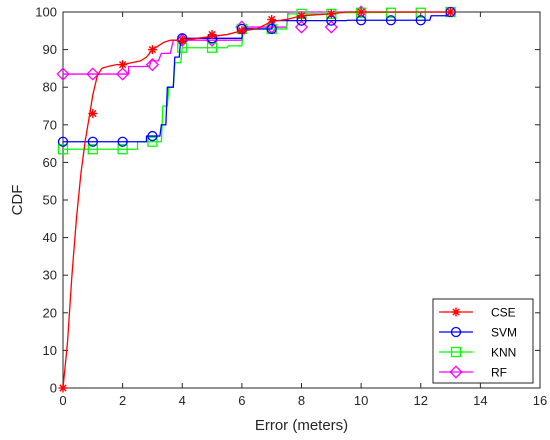 The width and height of the screenshot is (550, 440). I want to click on y-tick-label: 50, so click(50, 200).